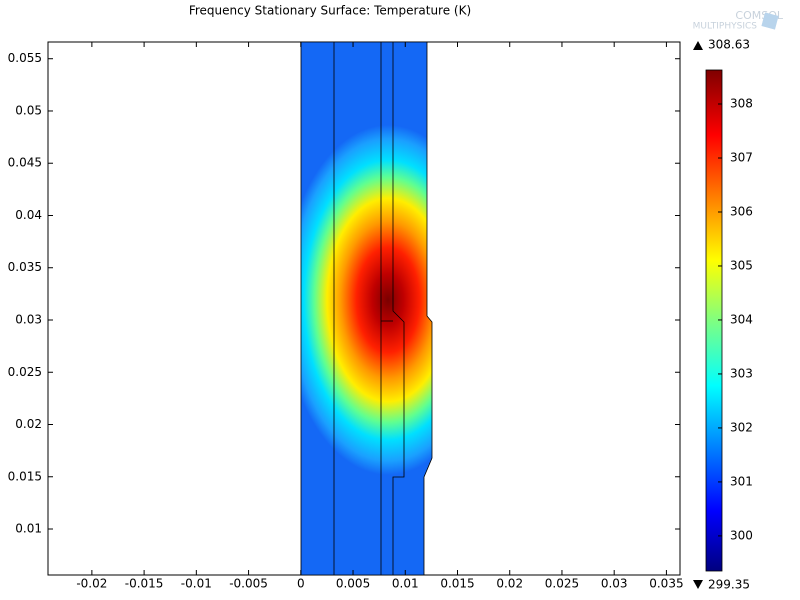 The image size is (800, 600). What do you see at coordinates (25, 476) in the screenshot?
I see `y-tick-label: 0.015` at bounding box center [25, 476].